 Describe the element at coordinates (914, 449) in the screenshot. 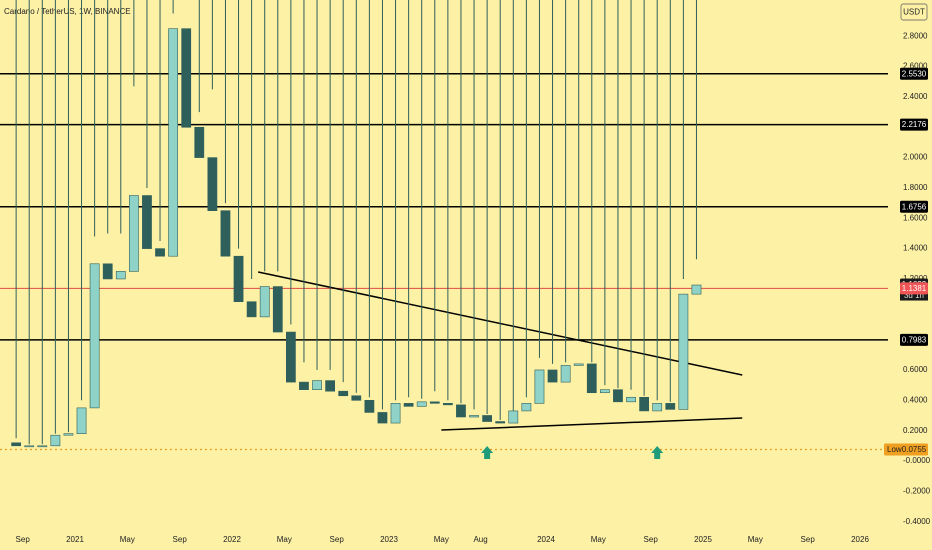

I see `low-label: 0.0755` at that location.